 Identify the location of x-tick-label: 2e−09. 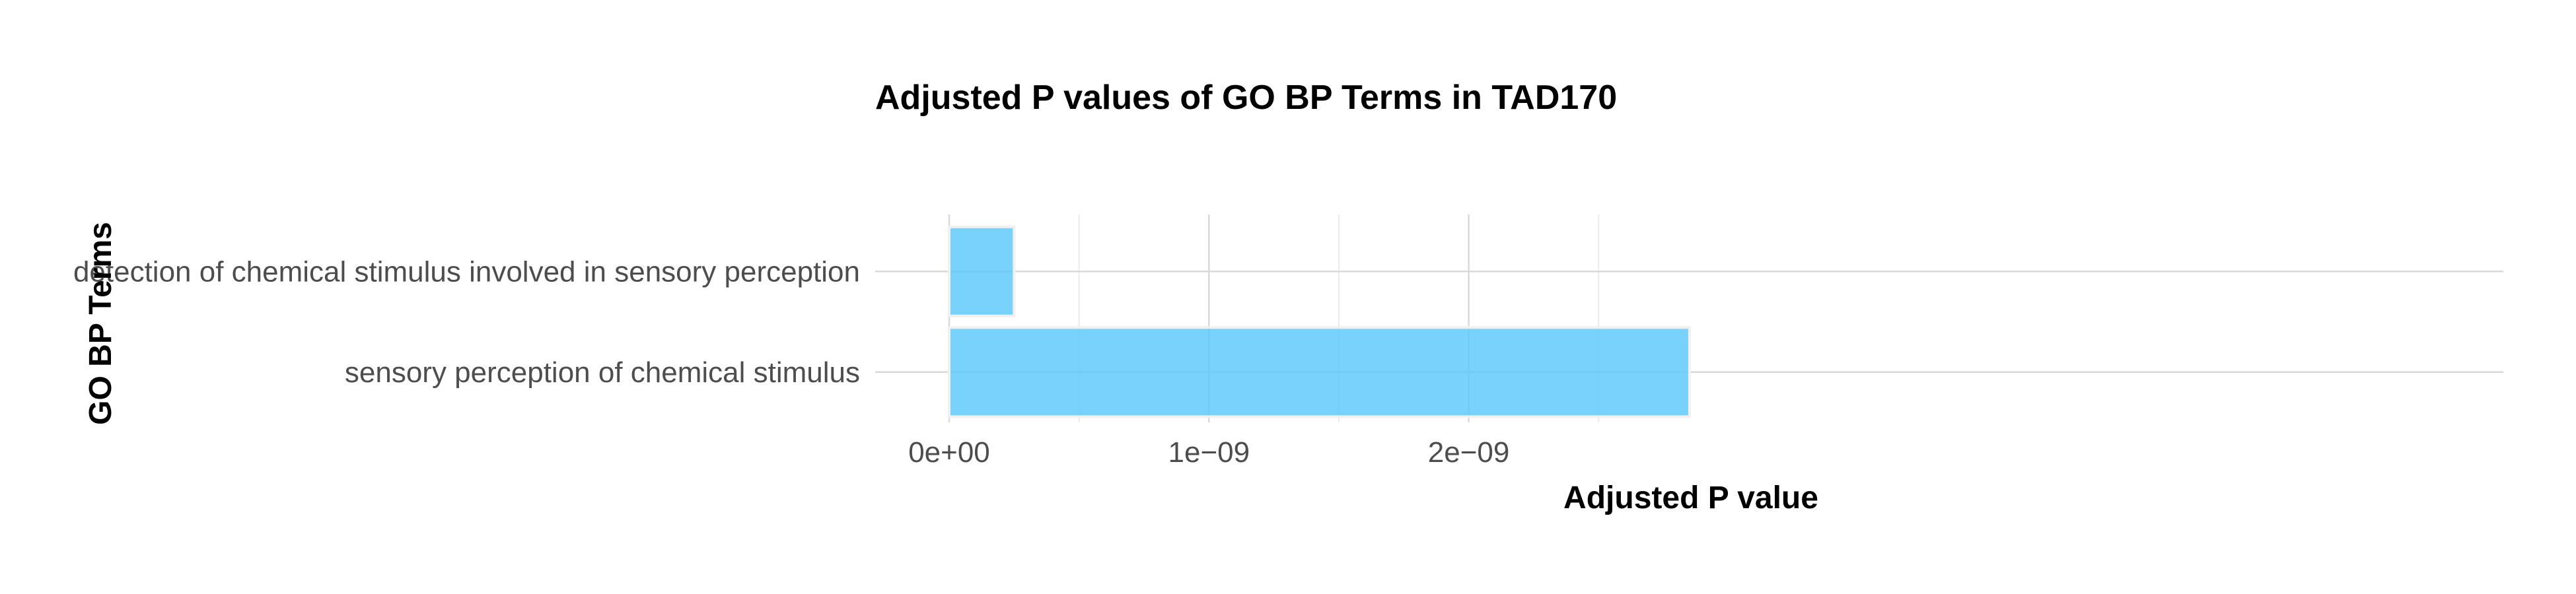
(1469, 453).